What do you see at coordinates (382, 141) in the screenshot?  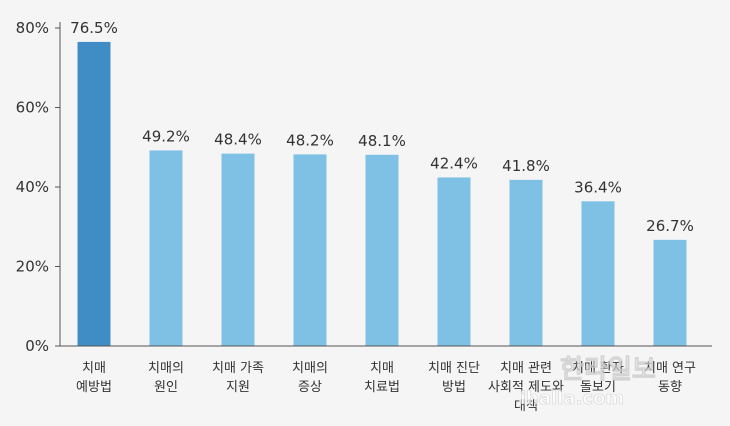 I see `bar-value-label: 48.1%` at bounding box center [382, 141].